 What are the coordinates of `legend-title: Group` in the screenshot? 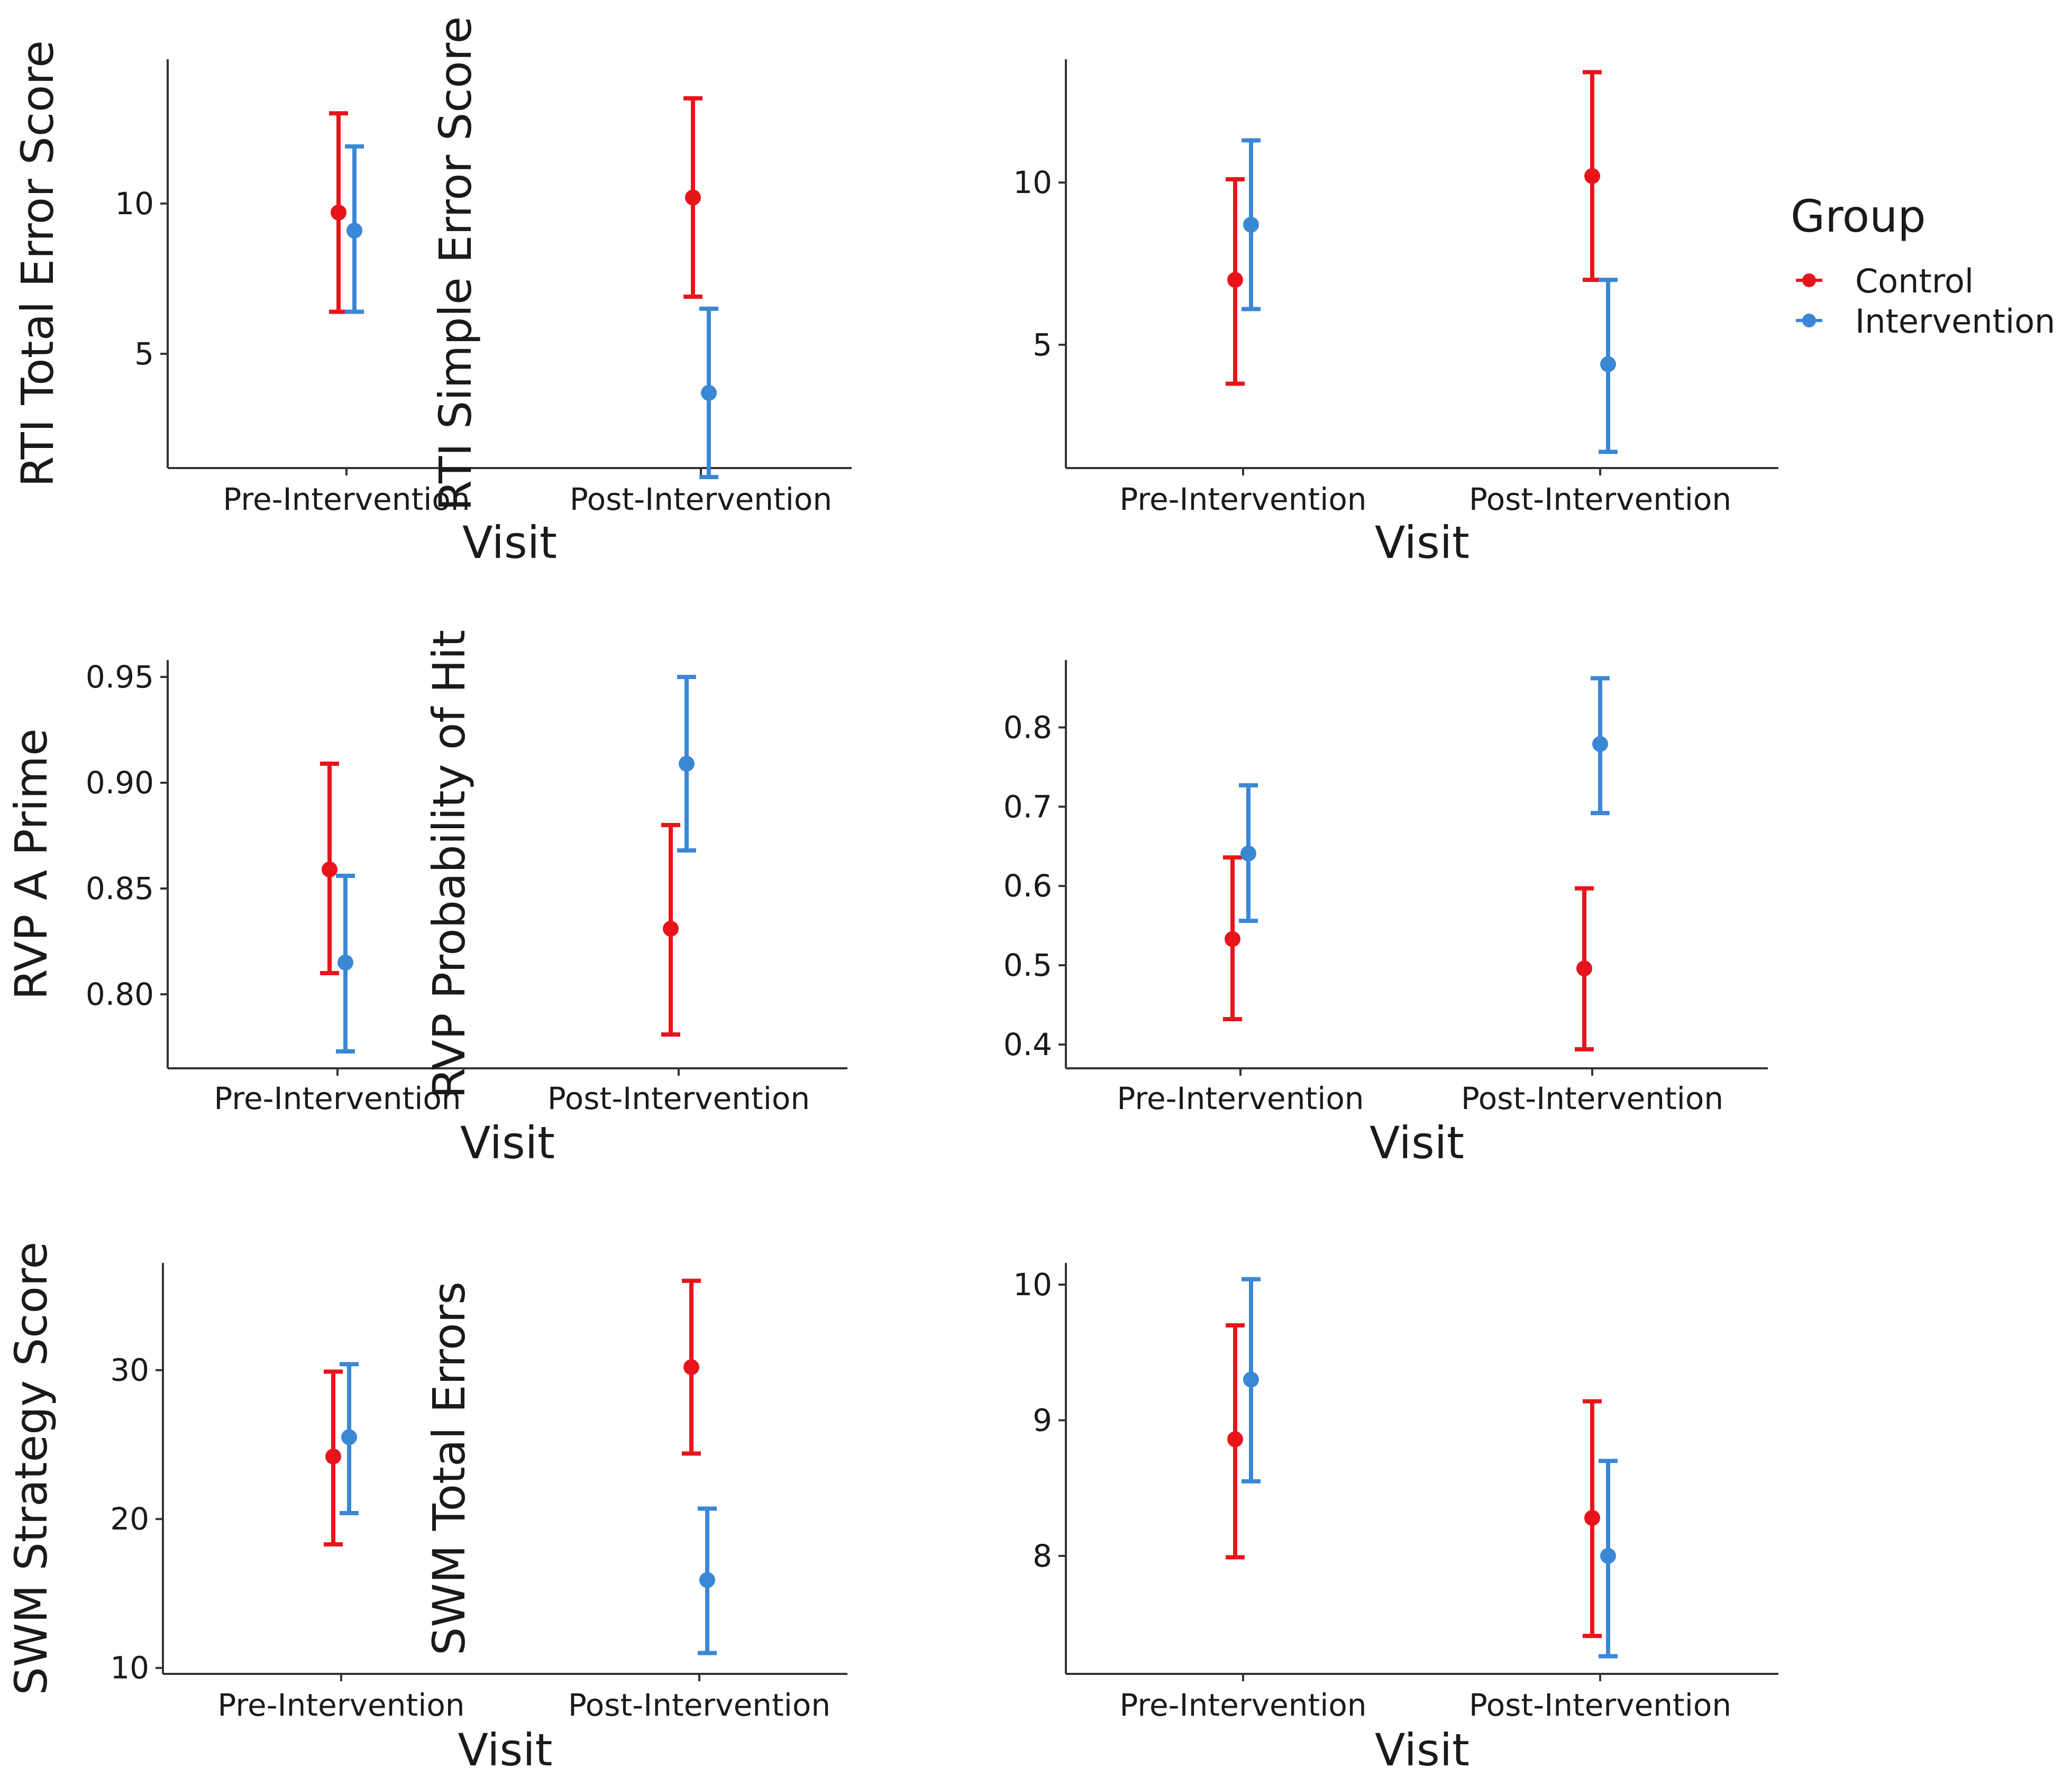 It's located at (1858, 216).